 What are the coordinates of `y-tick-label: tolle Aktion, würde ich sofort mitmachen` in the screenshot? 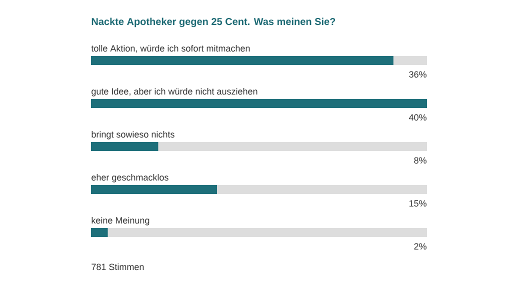 It's located at (170, 48).